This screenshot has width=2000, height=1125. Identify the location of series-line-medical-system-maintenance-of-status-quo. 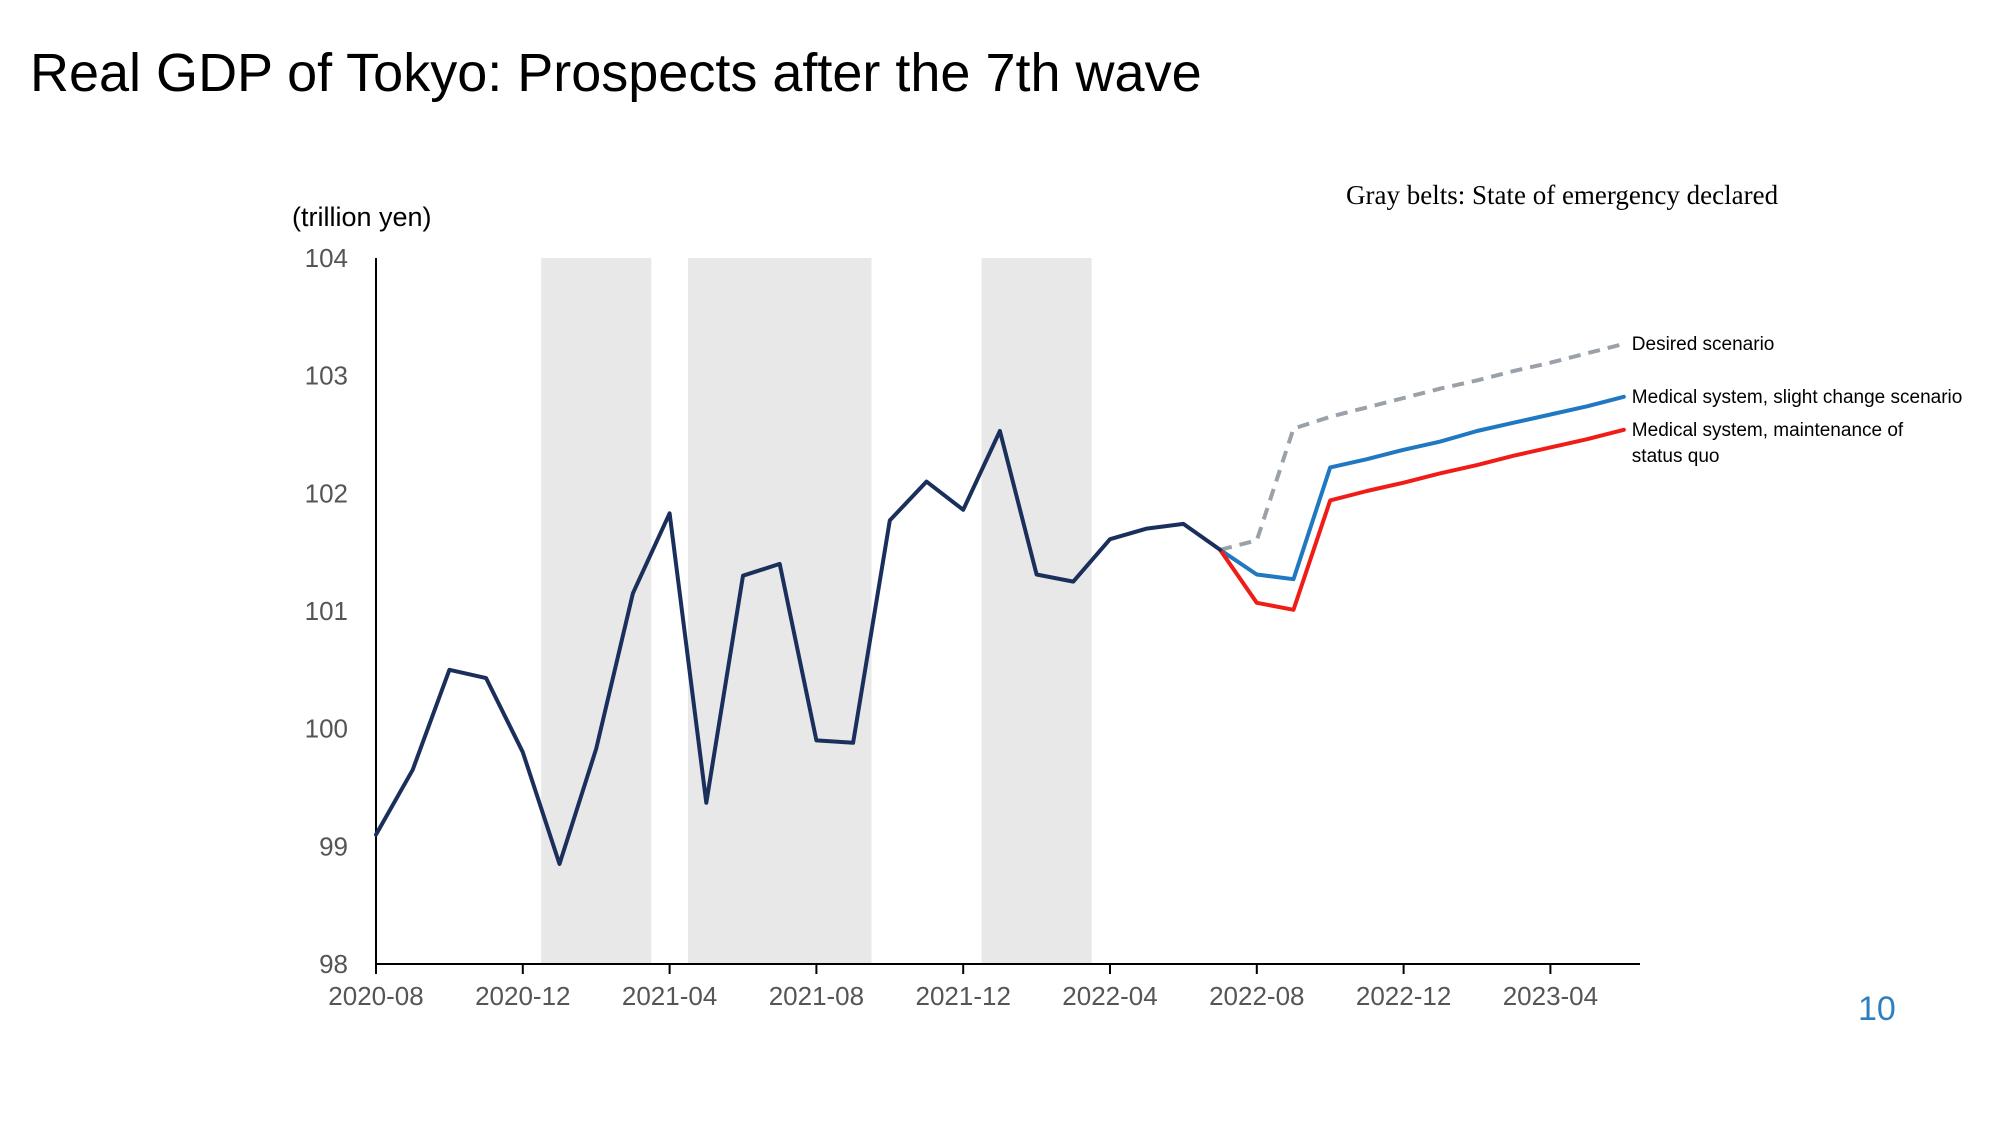
(1422, 519).